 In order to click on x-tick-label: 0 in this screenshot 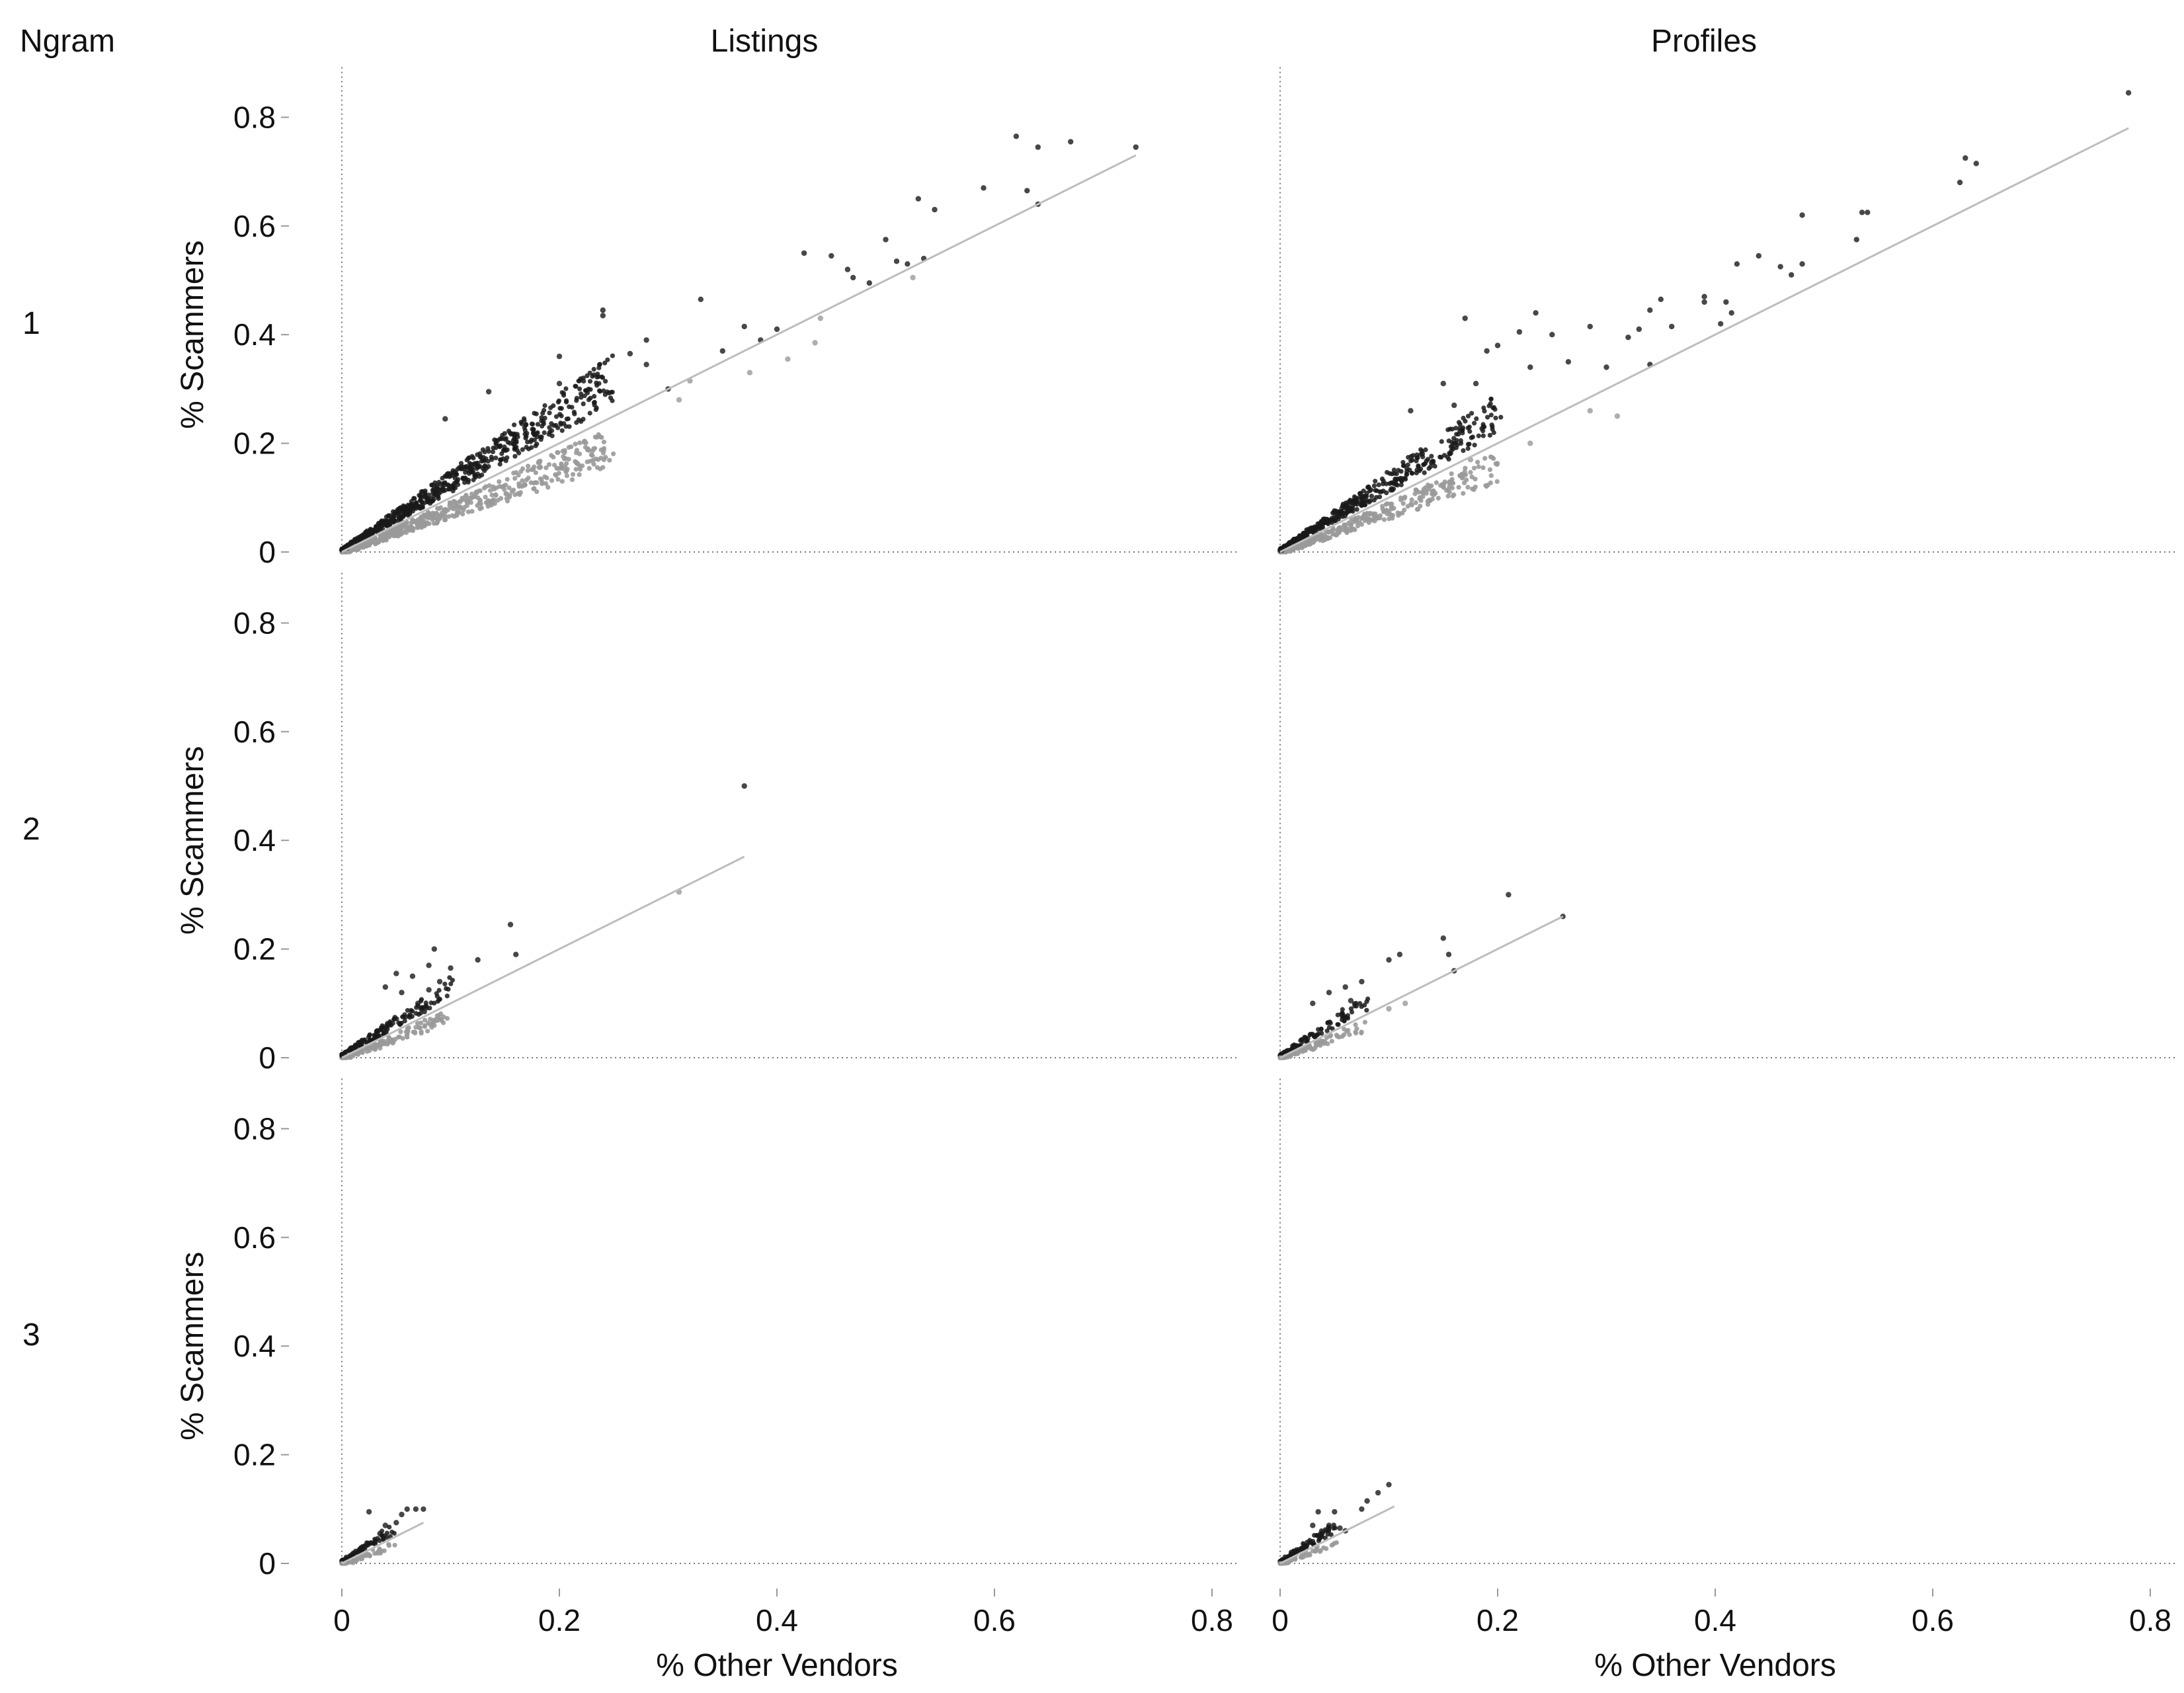, I will do `click(1280, 1620)`.